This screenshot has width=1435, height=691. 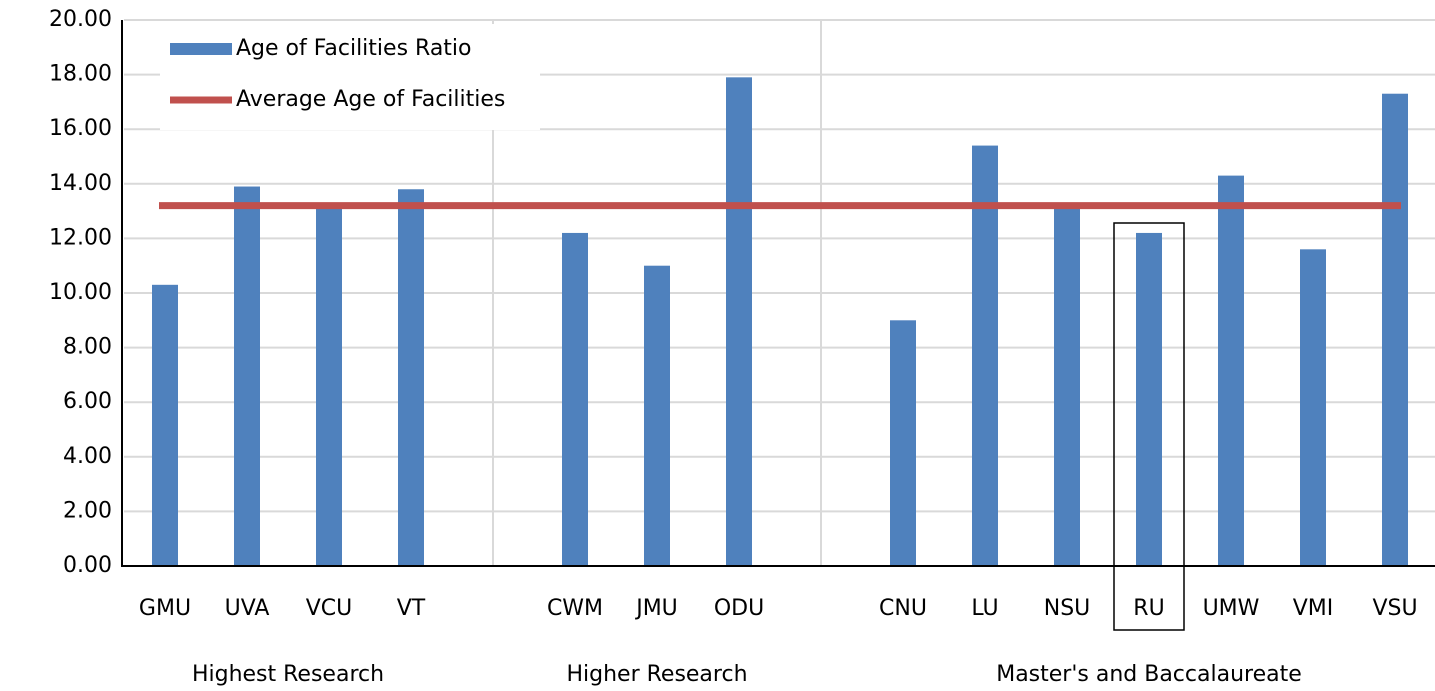 What do you see at coordinates (656, 674) in the screenshot?
I see `group-label: Higher Research` at bounding box center [656, 674].